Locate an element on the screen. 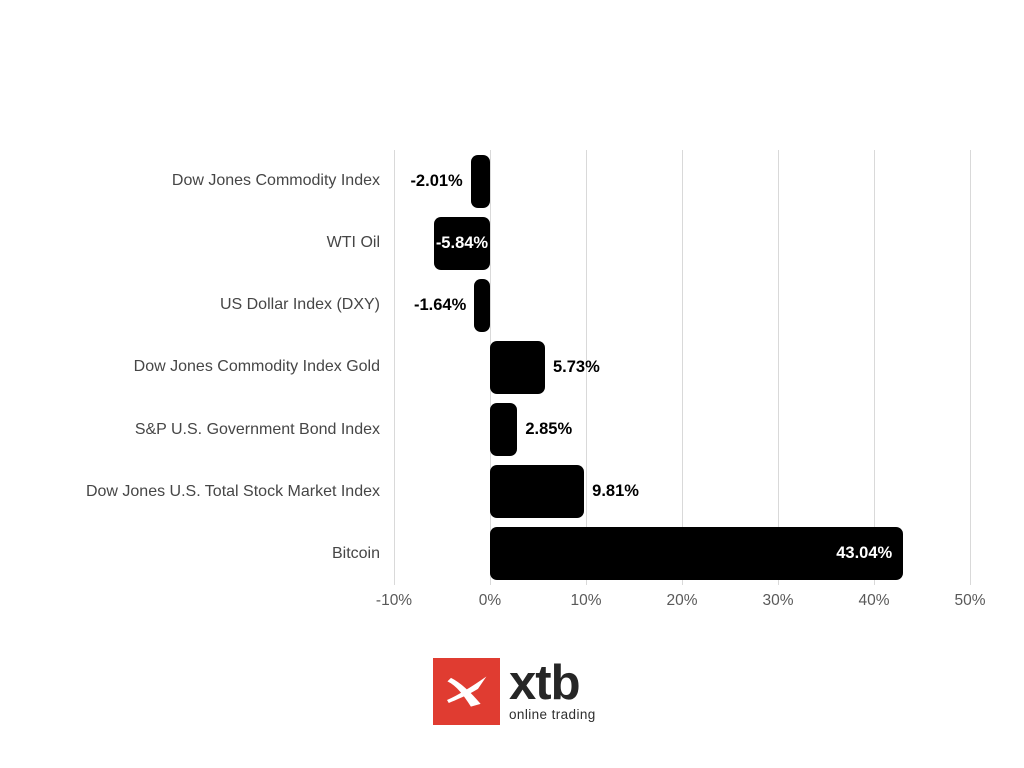 This screenshot has height=768, width=1024. value-label: 2.85% is located at coordinates (549, 429).